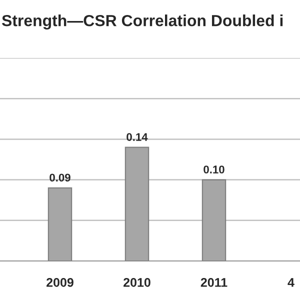 This screenshot has height=300, width=300. Describe the element at coordinates (60, 282) in the screenshot. I see `x-tick-label: 2009` at that location.